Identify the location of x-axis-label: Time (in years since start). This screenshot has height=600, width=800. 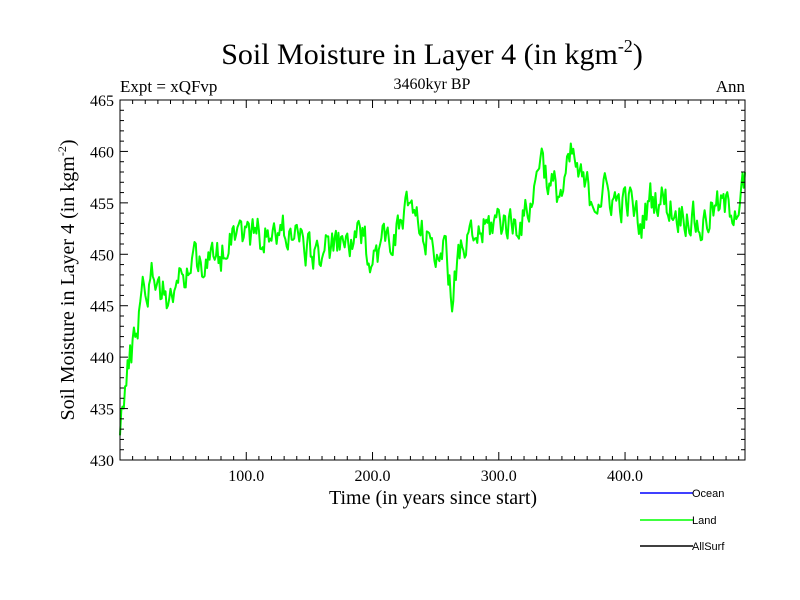
(433, 498).